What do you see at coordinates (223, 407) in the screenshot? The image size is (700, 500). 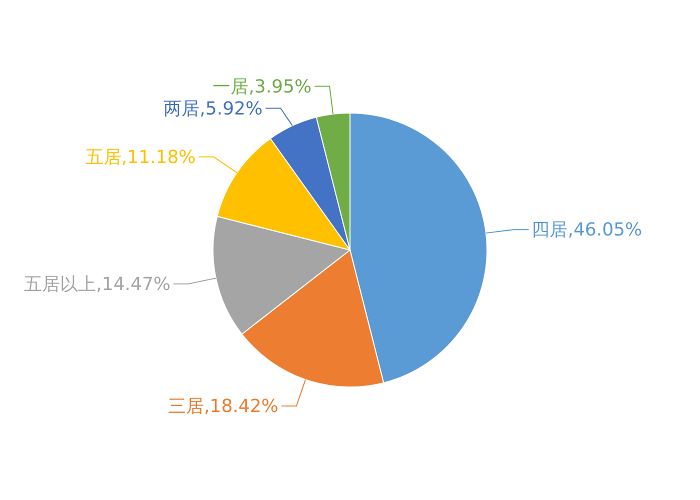 I see `slice-label: 三居,18.42%` at bounding box center [223, 407].